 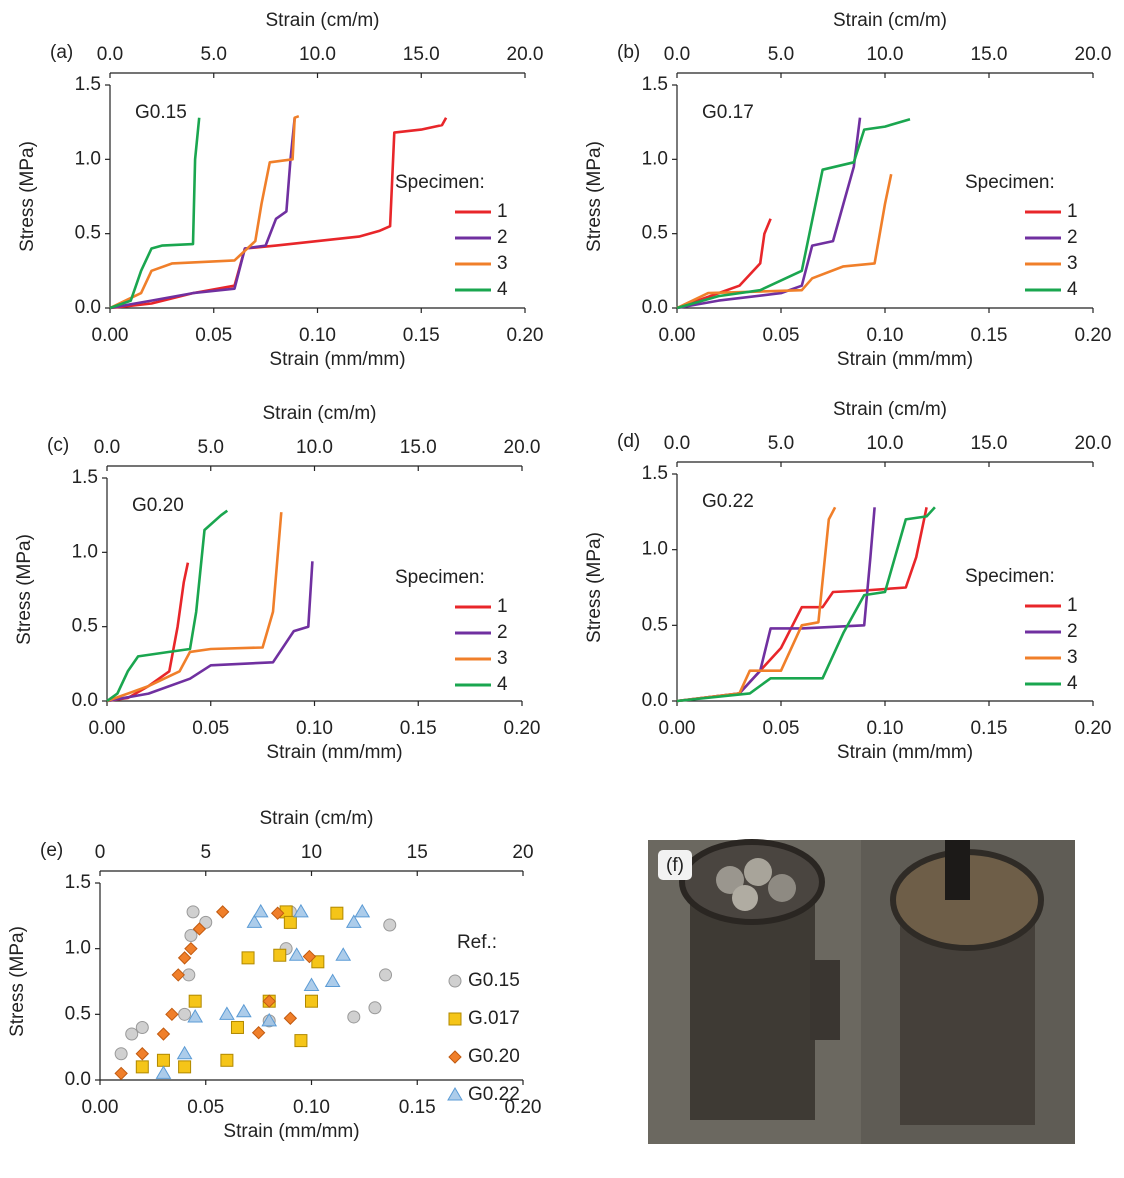 I want to click on x2-tick-label: 10, so click(x=311, y=852).